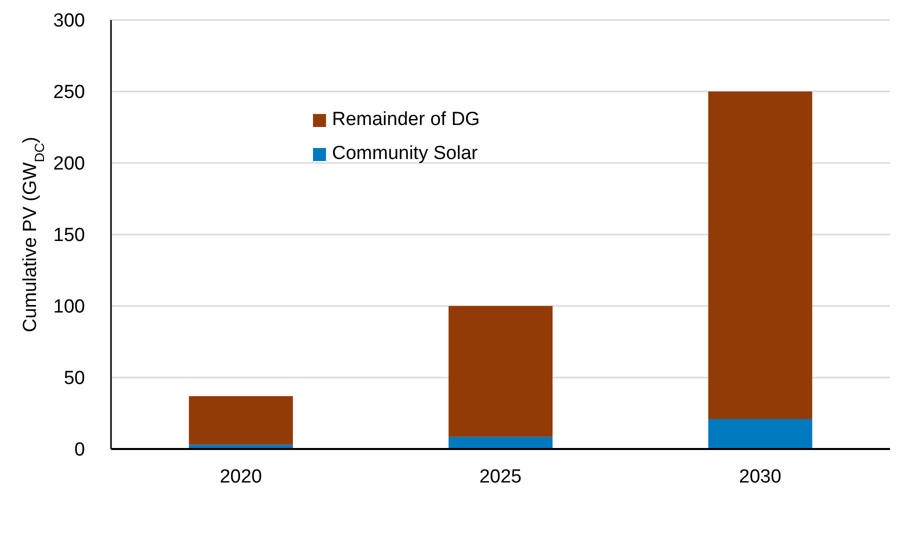  I want to click on y-tick-label: 50, so click(74, 379).